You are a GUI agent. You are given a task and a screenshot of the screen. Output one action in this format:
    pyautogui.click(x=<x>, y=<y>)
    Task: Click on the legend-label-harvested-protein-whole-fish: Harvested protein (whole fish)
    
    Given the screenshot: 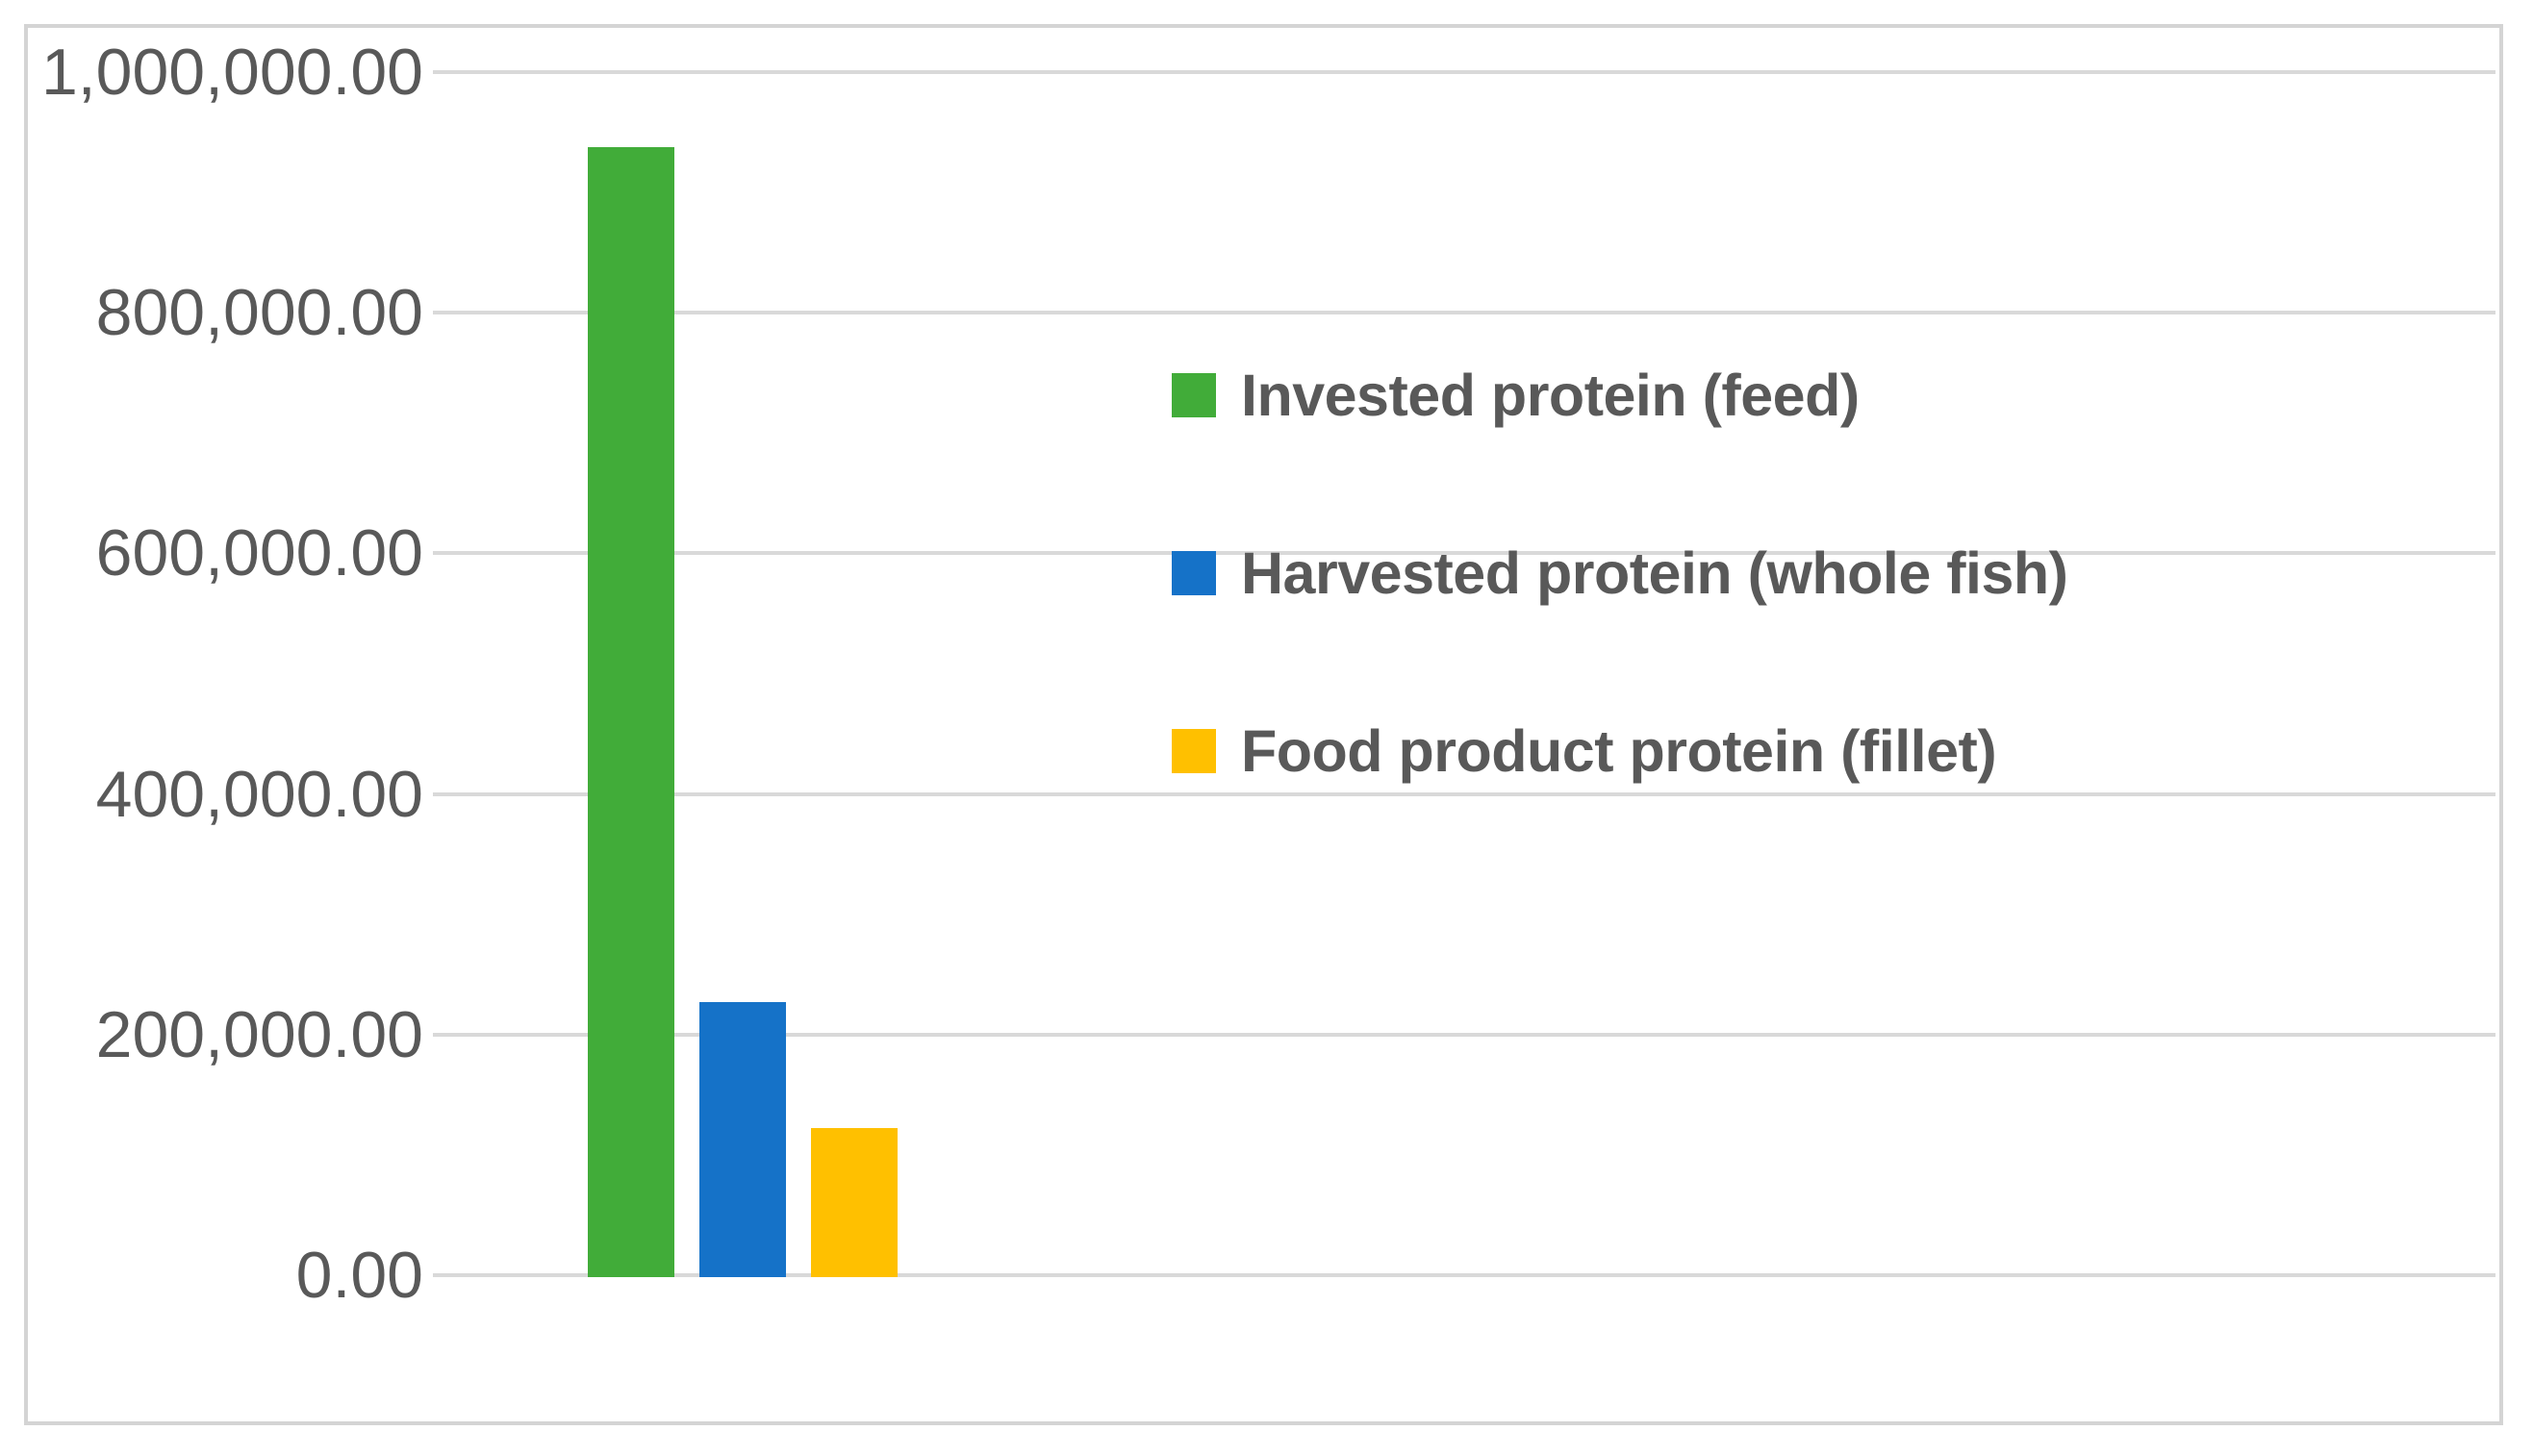 What is the action you would take?
    pyautogui.click(x=1654, y=573)
    